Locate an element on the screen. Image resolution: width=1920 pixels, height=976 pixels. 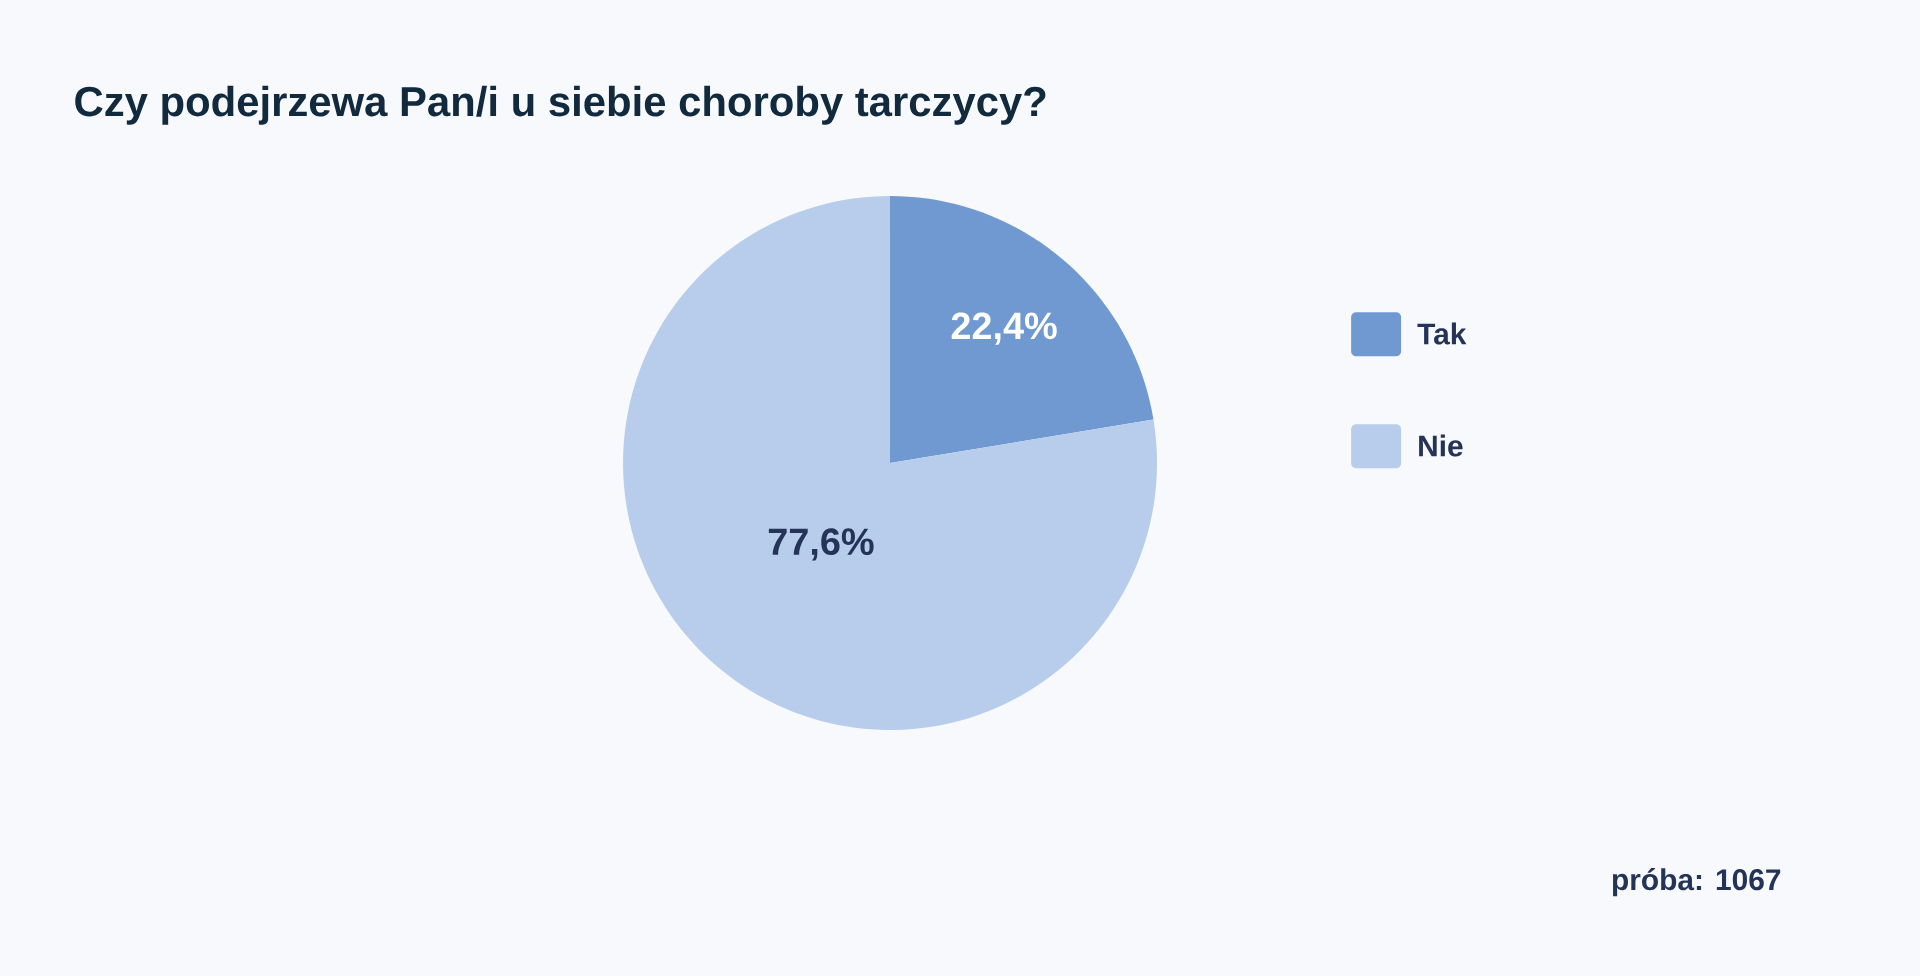
legend-label: Tak is located at coordinates (1442, 333).